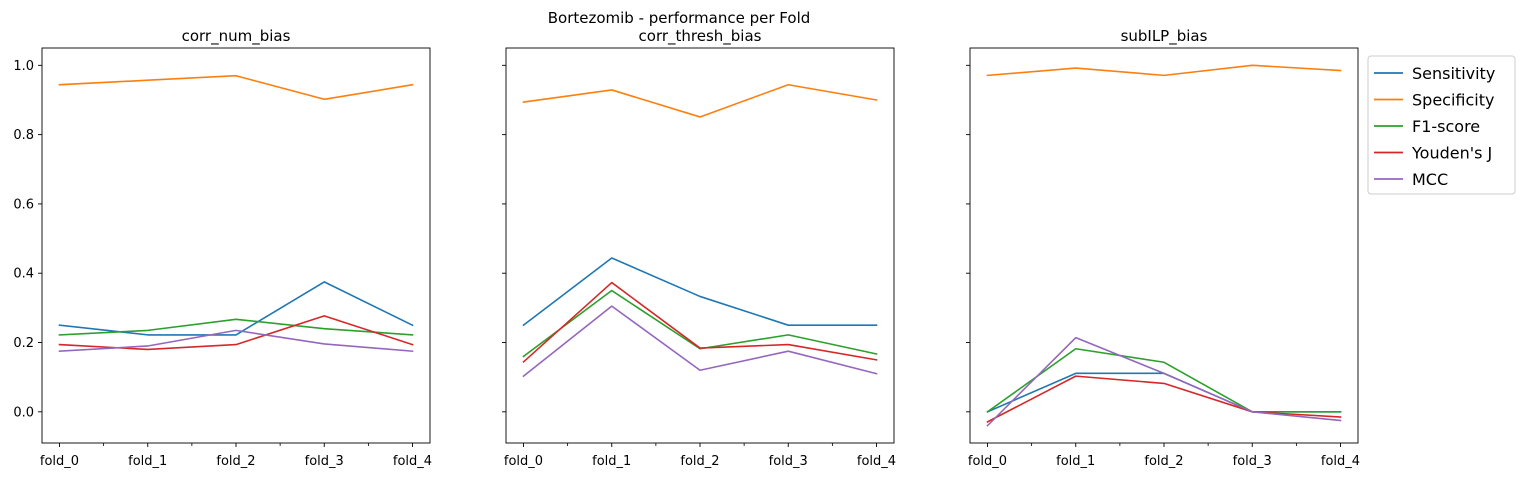 The height and width of the screenshot is (482, 1524). Describe the element at coordinates (23, 135) in the screenshot. I see `y-tick-label: 0.8` at that location.